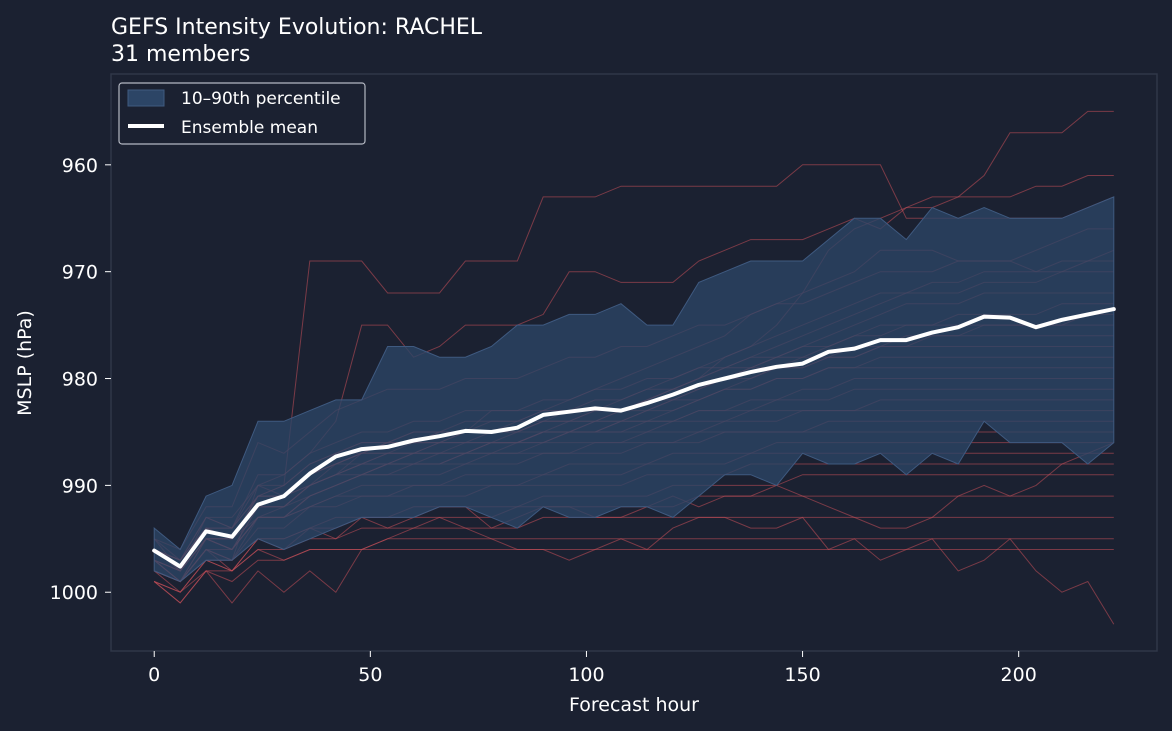 This screenshot has height=731, width=1172. What do you see at coordinates (154, 675) in the screenshot?
I see `x-tick-label: 0` at bounding box center [154, 675].